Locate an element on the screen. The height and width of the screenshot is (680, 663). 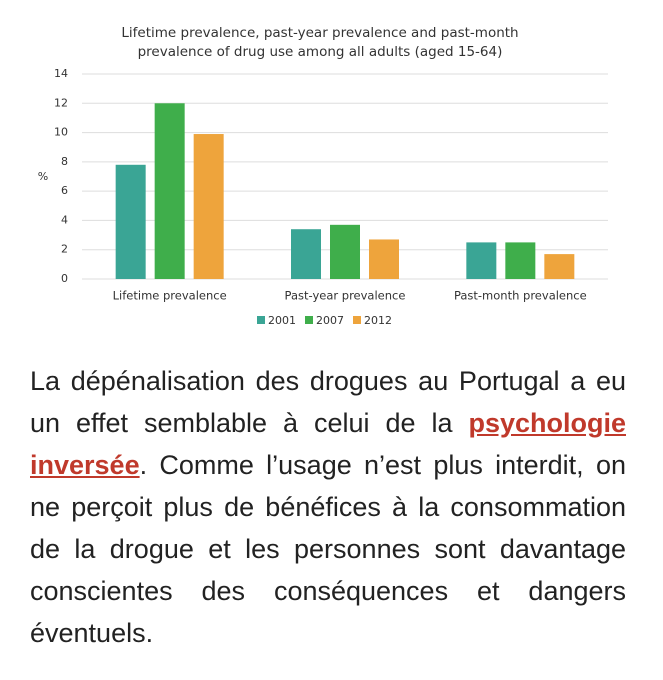
y-tick-label: 4 is located at coordinates (64, 219).